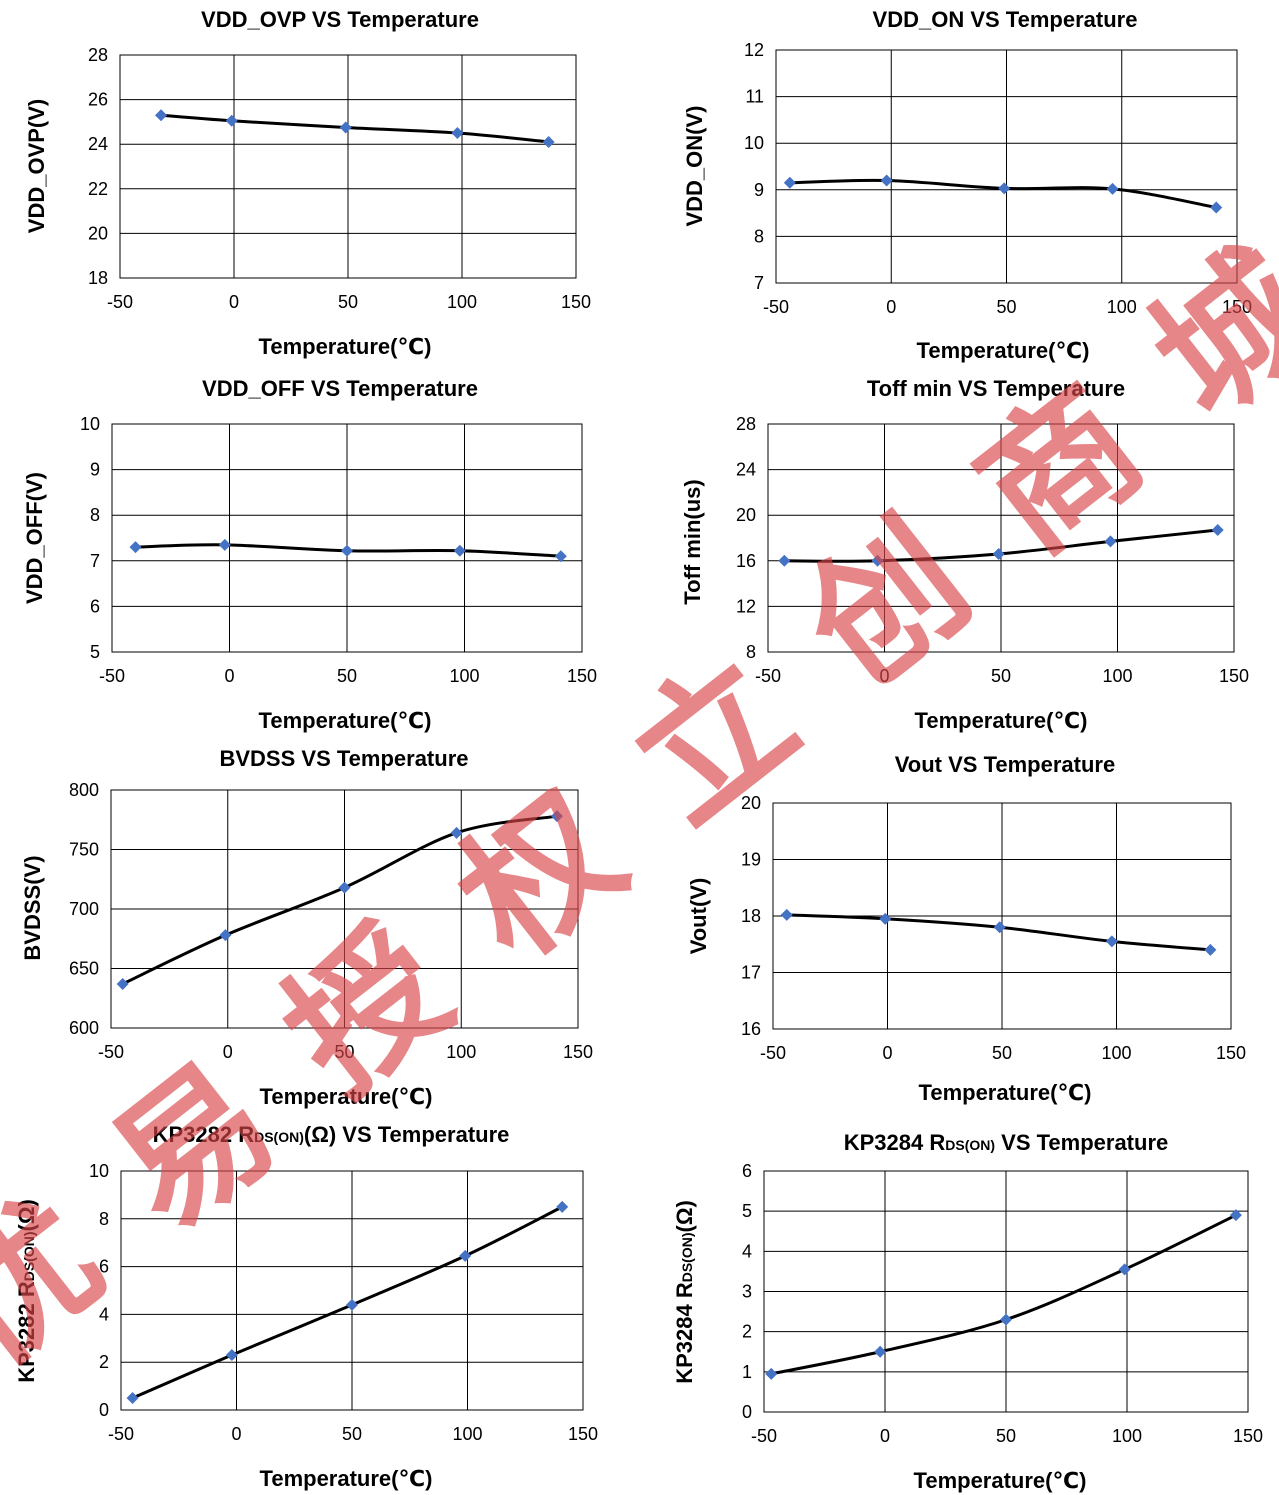 The image size is (1279, 1495). I want to click on y-axis-label: KP3282 RDS(ON)(Ω), so click(26, 1291).